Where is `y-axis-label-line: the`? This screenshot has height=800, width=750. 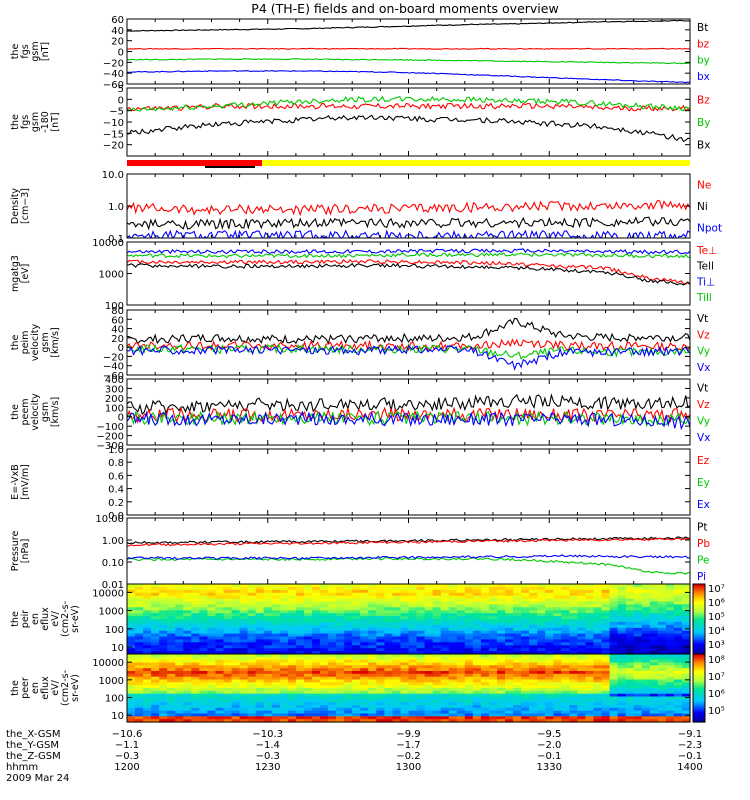
y-axis-label-line: the is located at coordinates (15, 412).